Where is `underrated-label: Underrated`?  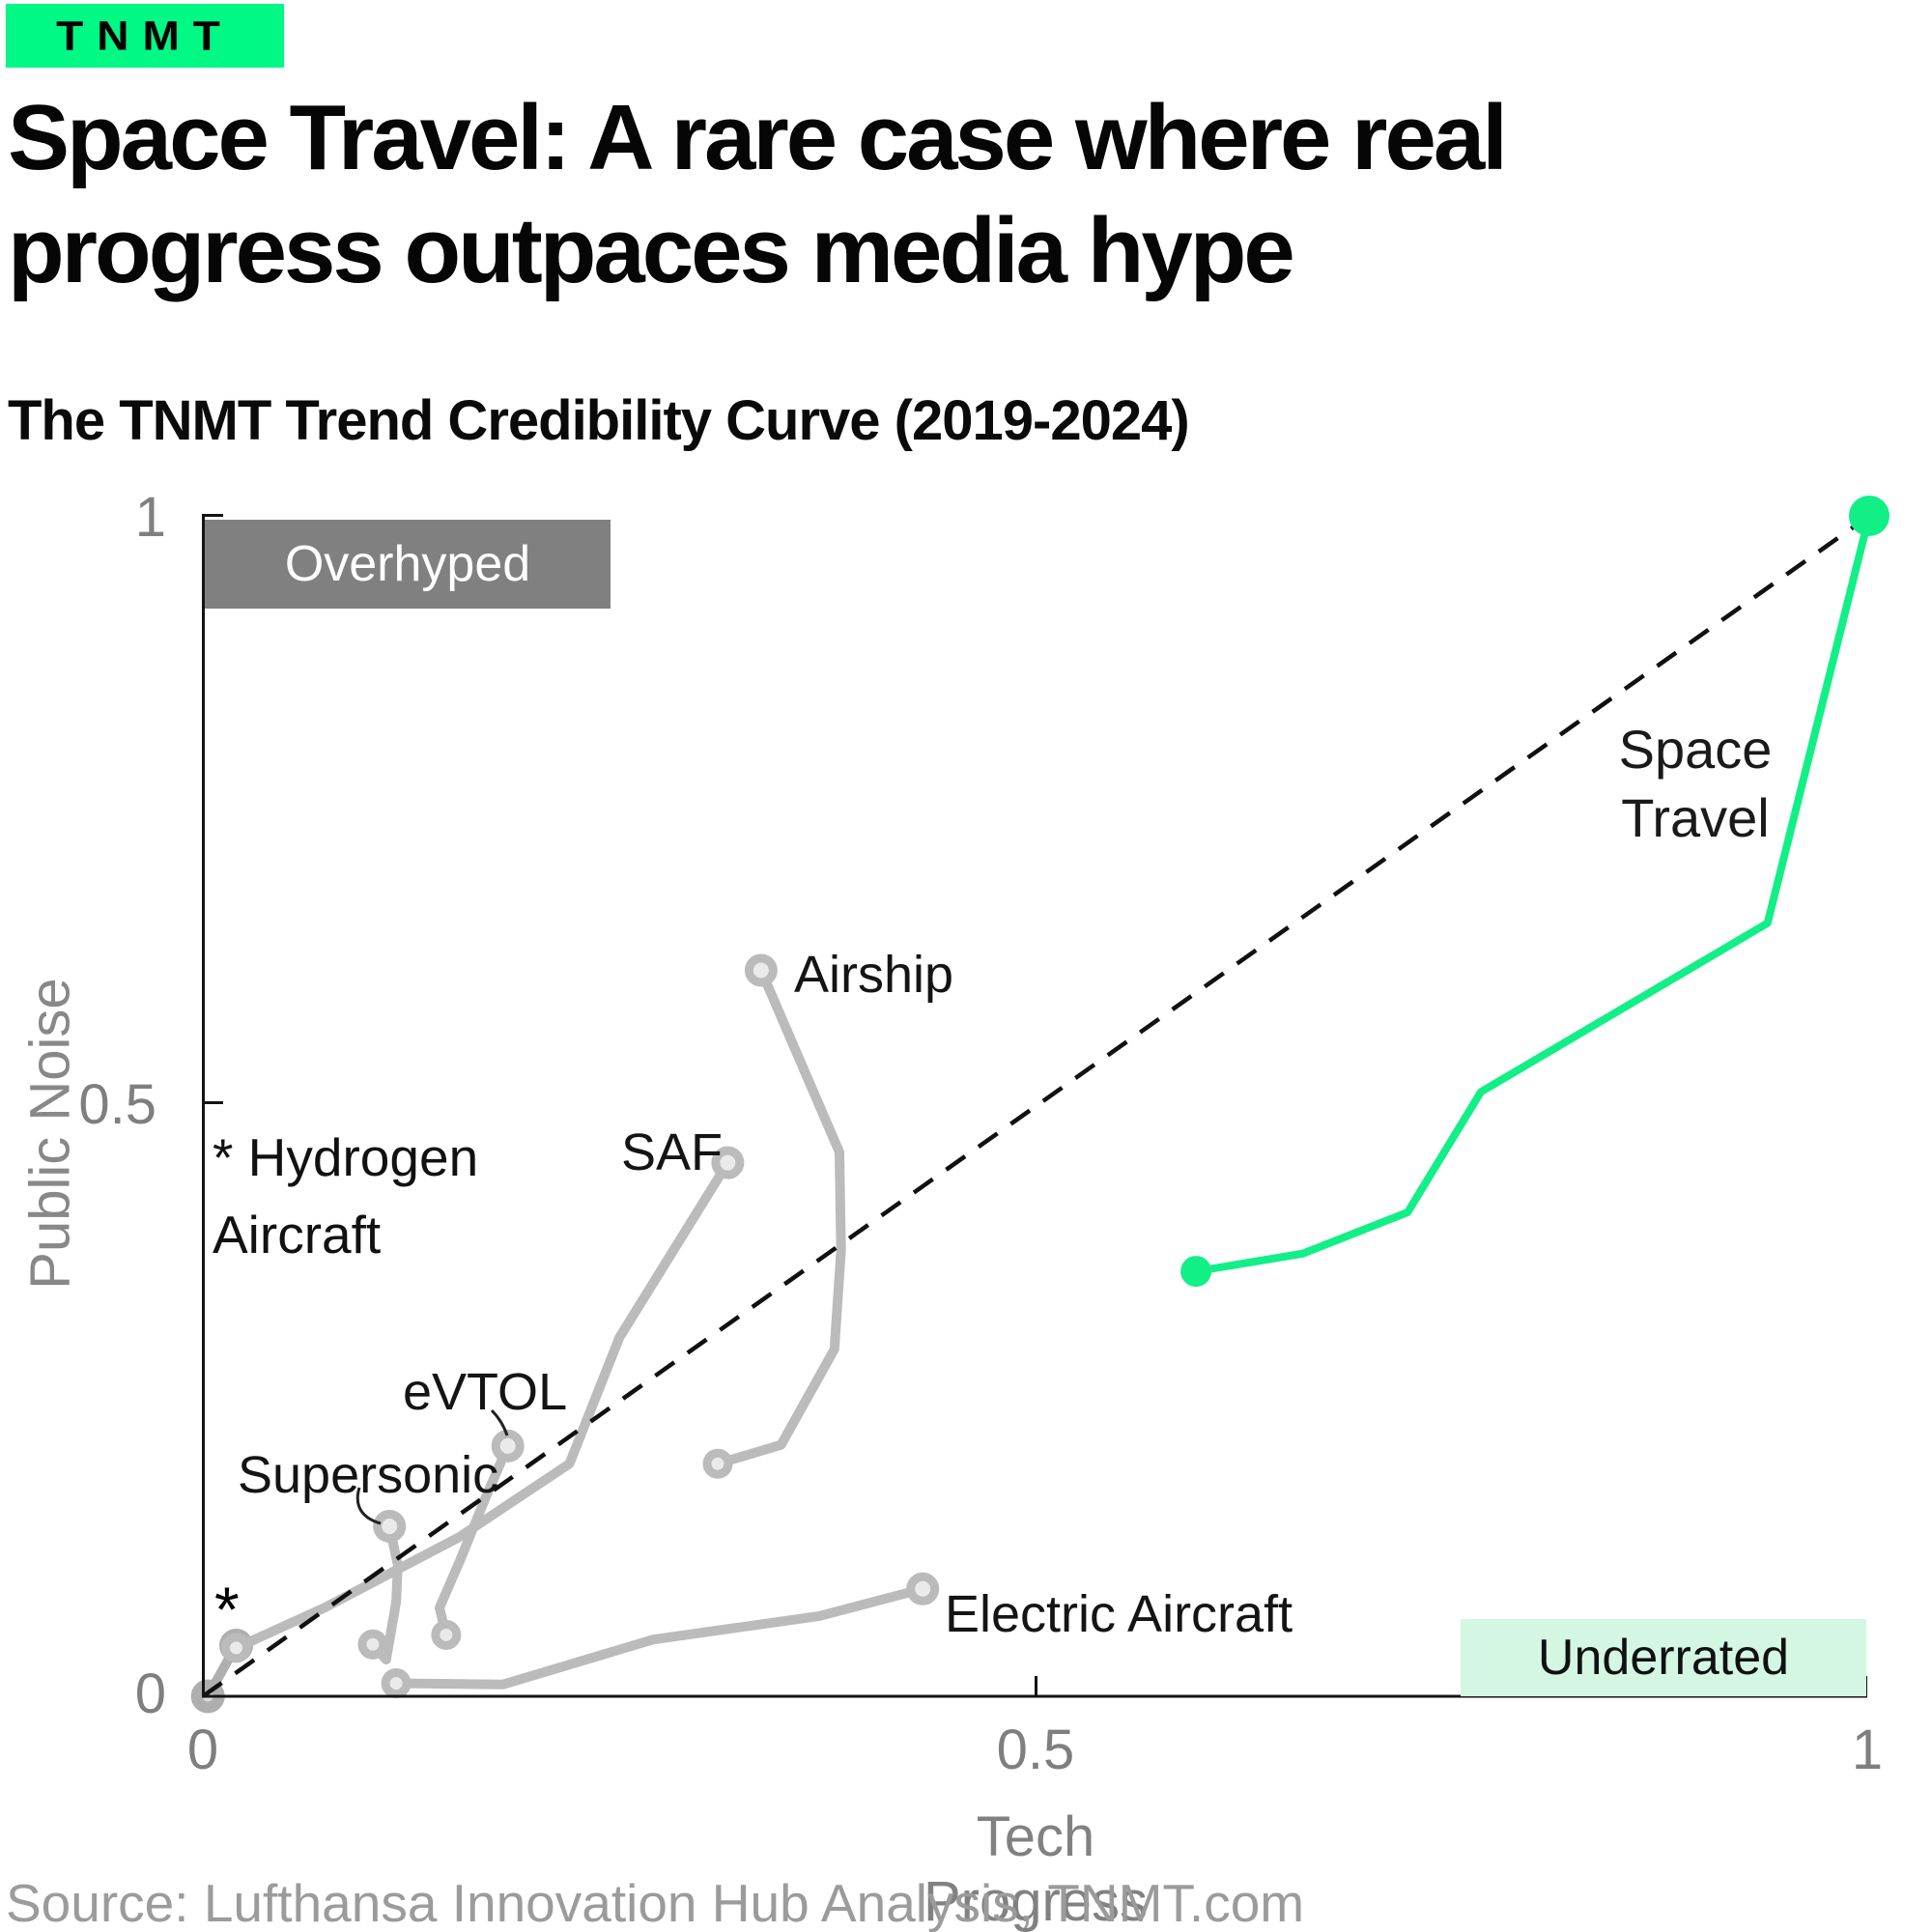 underrated-label: Underrated is located at coordinates (1663, 1658).